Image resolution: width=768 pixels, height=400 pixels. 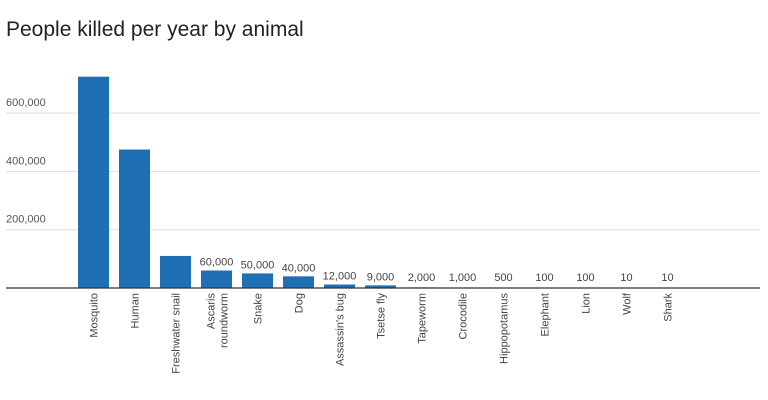 I want to click on x-tick-label: Assassin's bug, so click(x=341, y=329).